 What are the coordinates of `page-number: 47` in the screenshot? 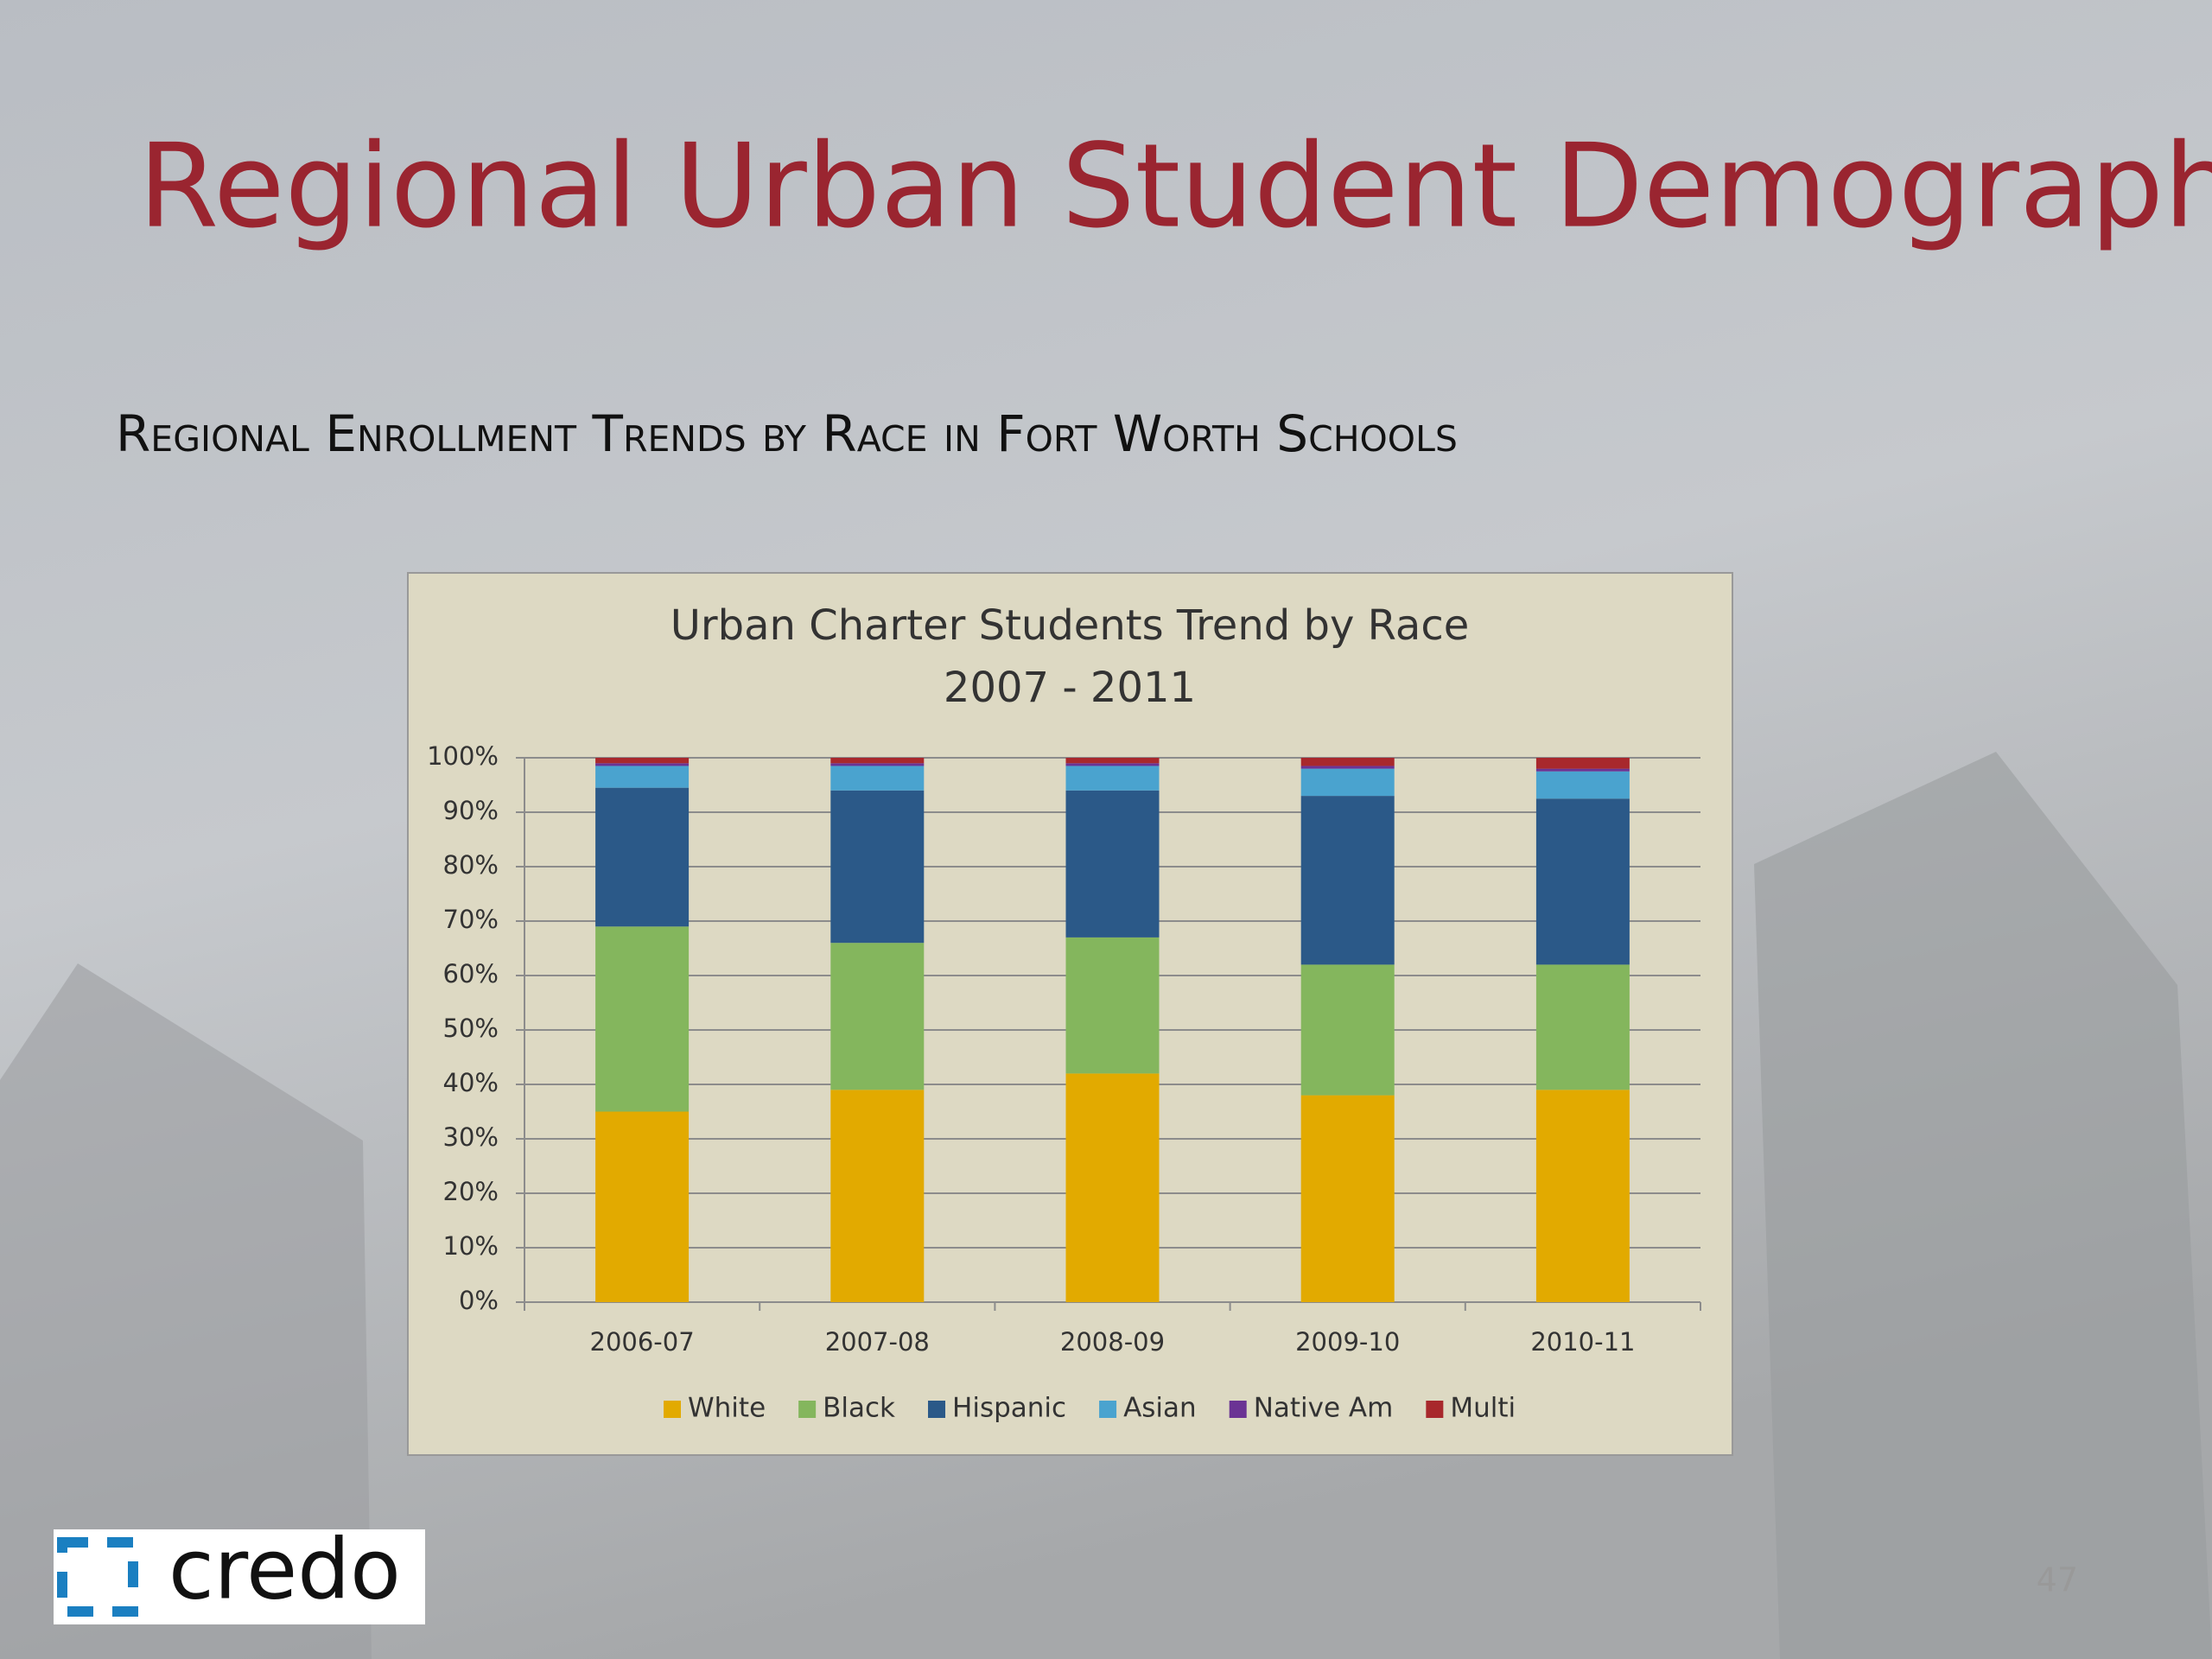 It's located at (2057, 1580).